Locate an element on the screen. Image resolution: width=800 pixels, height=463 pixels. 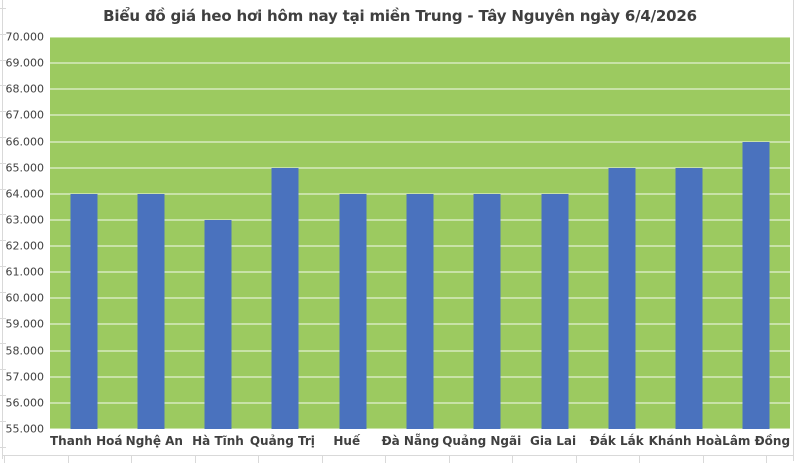
y-tick-label: 61.000 is located at coordinates (25, 272).